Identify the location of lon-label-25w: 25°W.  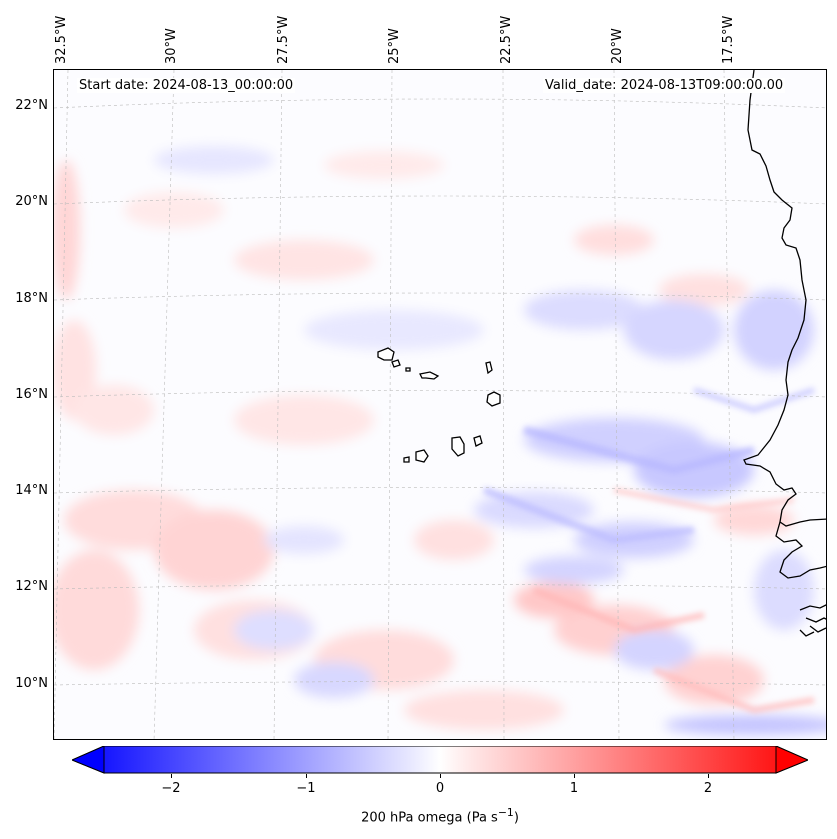
(394, 46).